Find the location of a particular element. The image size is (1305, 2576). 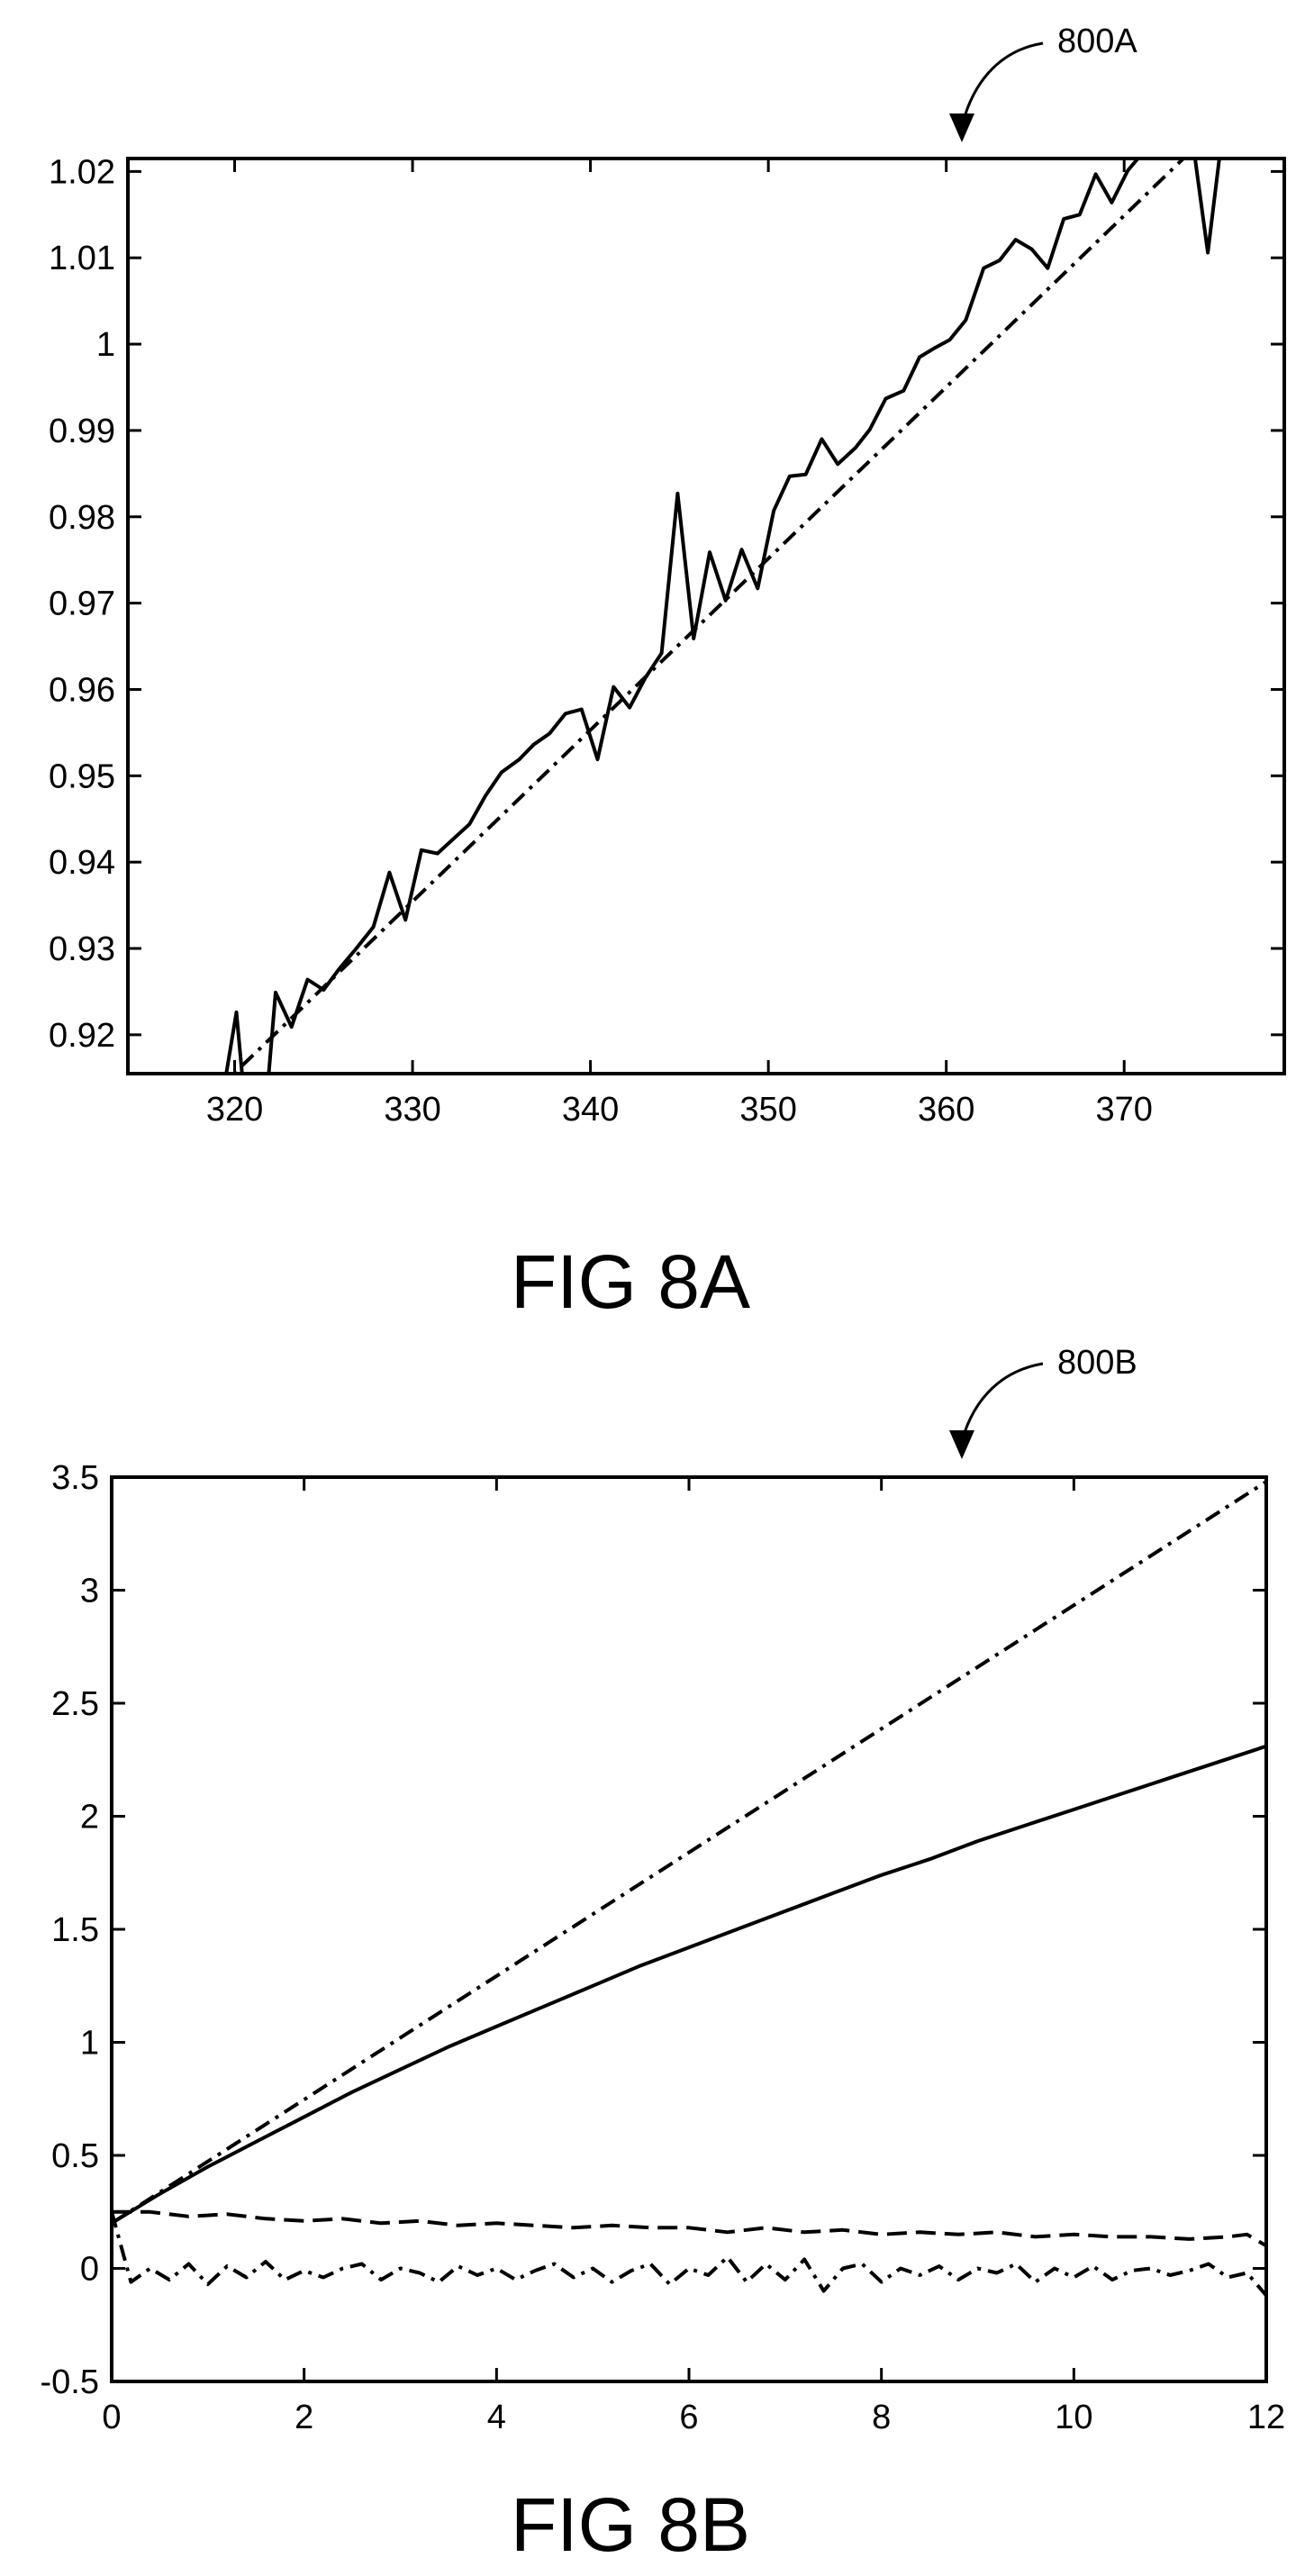

reference-arrowhead-800a is located at coordinates (961, 127).